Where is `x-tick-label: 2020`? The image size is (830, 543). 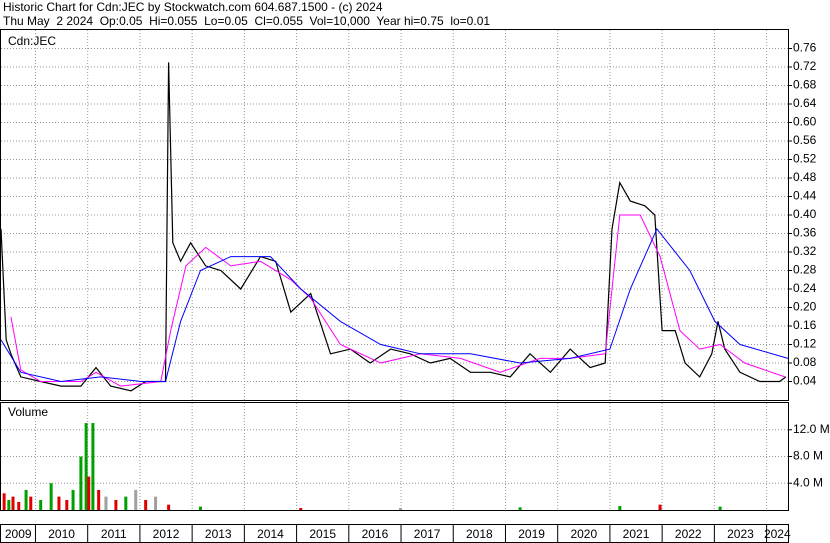
x-tick-label: 2020 is located at coordinates (583, 534).